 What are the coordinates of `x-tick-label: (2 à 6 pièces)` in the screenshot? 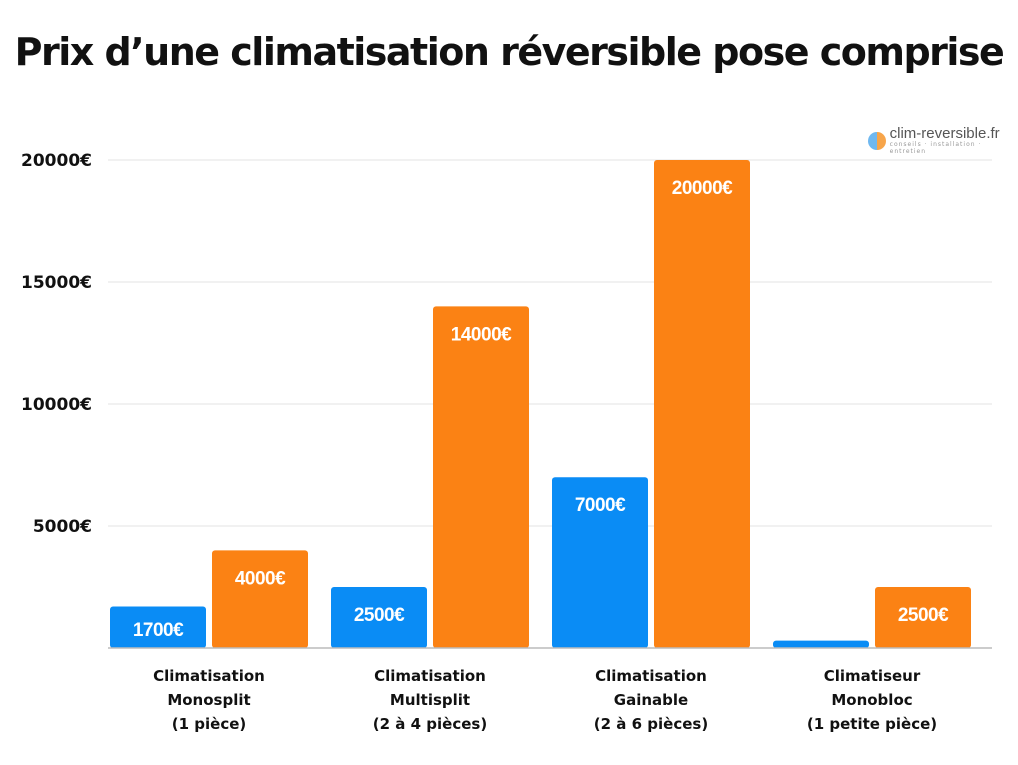 It's located at (651, 724).